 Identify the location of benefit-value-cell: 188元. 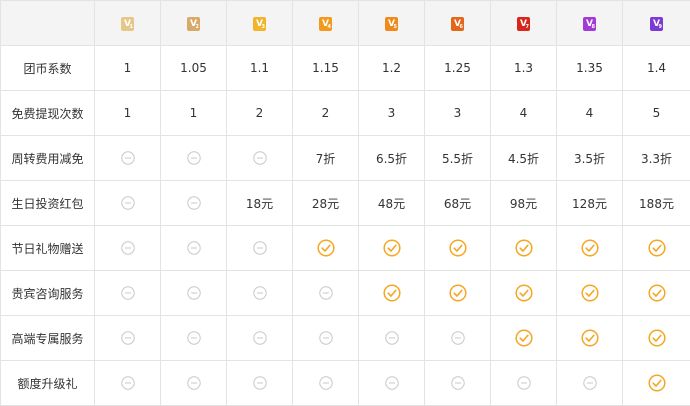
(656, 203).